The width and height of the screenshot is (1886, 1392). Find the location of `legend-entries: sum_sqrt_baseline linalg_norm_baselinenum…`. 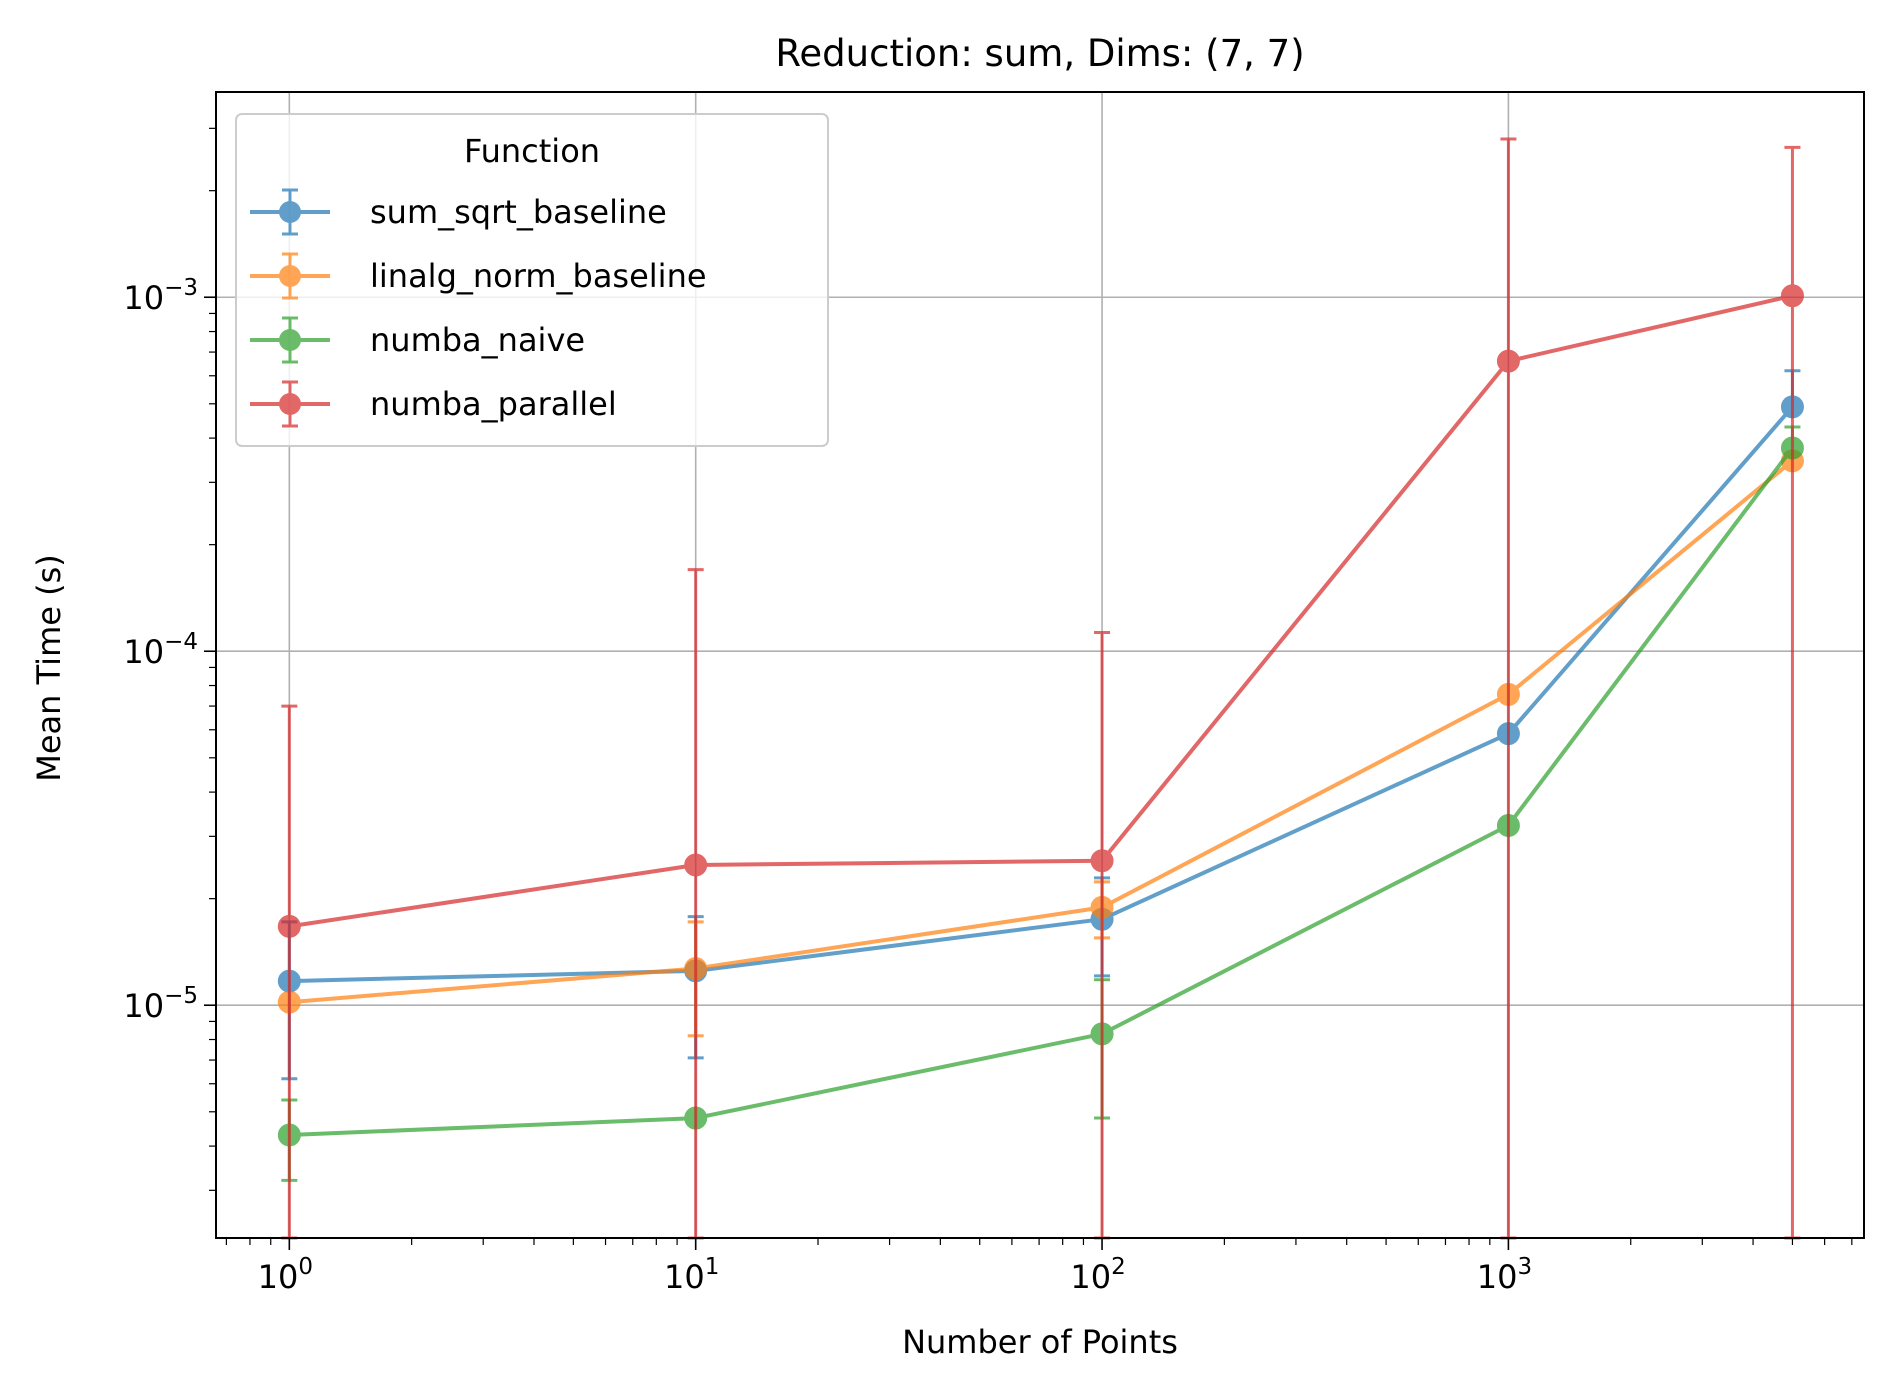

legend-entries: sum_sqrt_baseline linalg_norm_baselinenum… is located at coordinates (478, 308).